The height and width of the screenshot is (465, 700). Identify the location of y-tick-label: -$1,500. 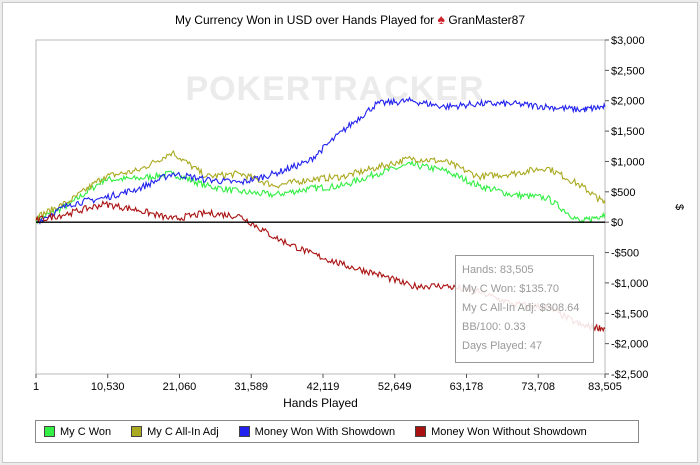
(629, 314).